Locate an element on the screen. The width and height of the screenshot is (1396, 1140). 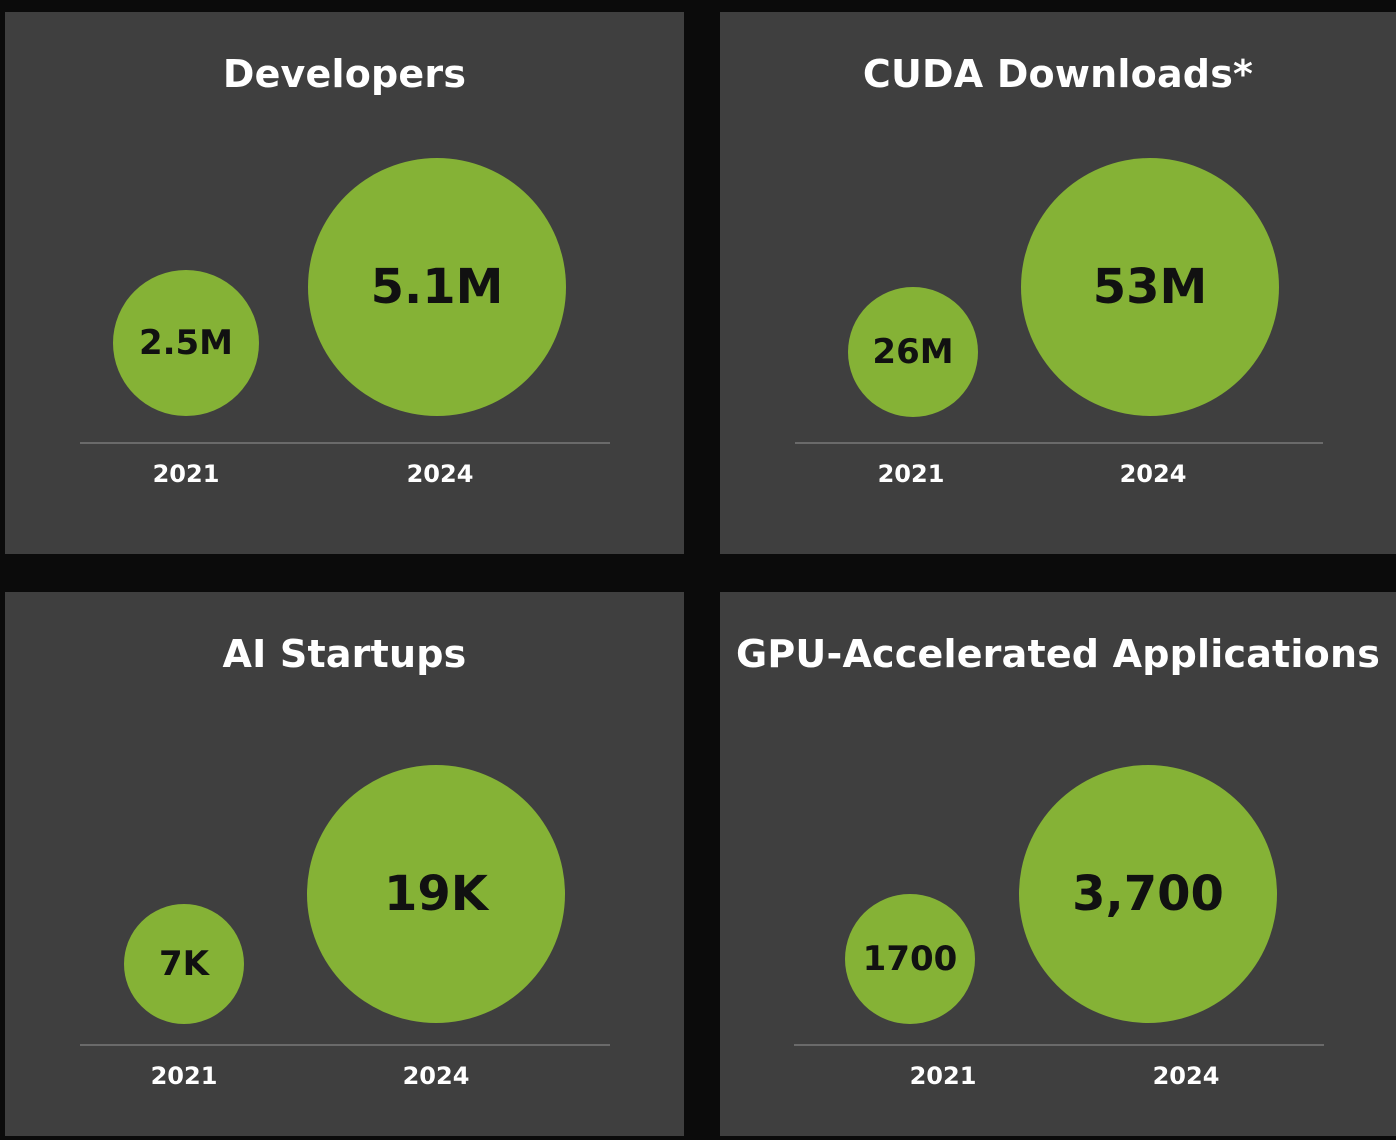
bubble-2024: 53M is located at coordinates (1150, 287).